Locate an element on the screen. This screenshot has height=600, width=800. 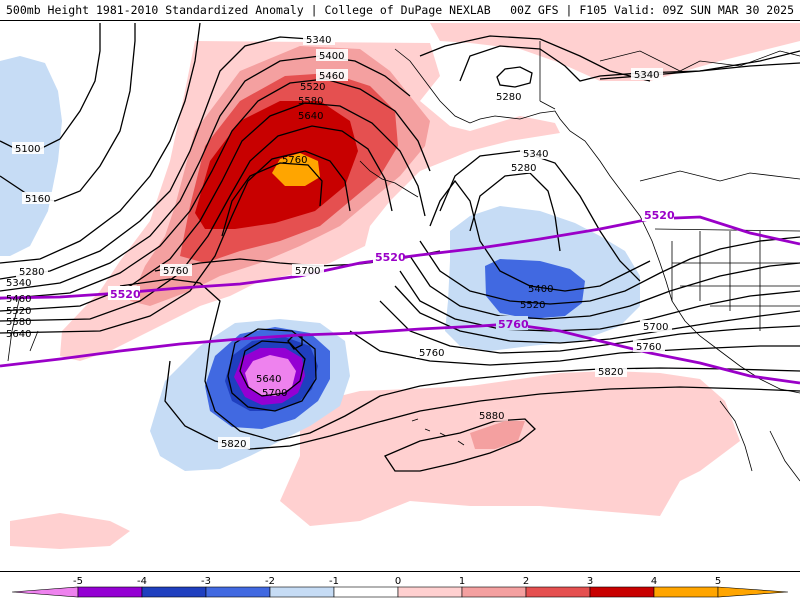
colorbar-tick-label: 5 is located at coordinates (718, 581).